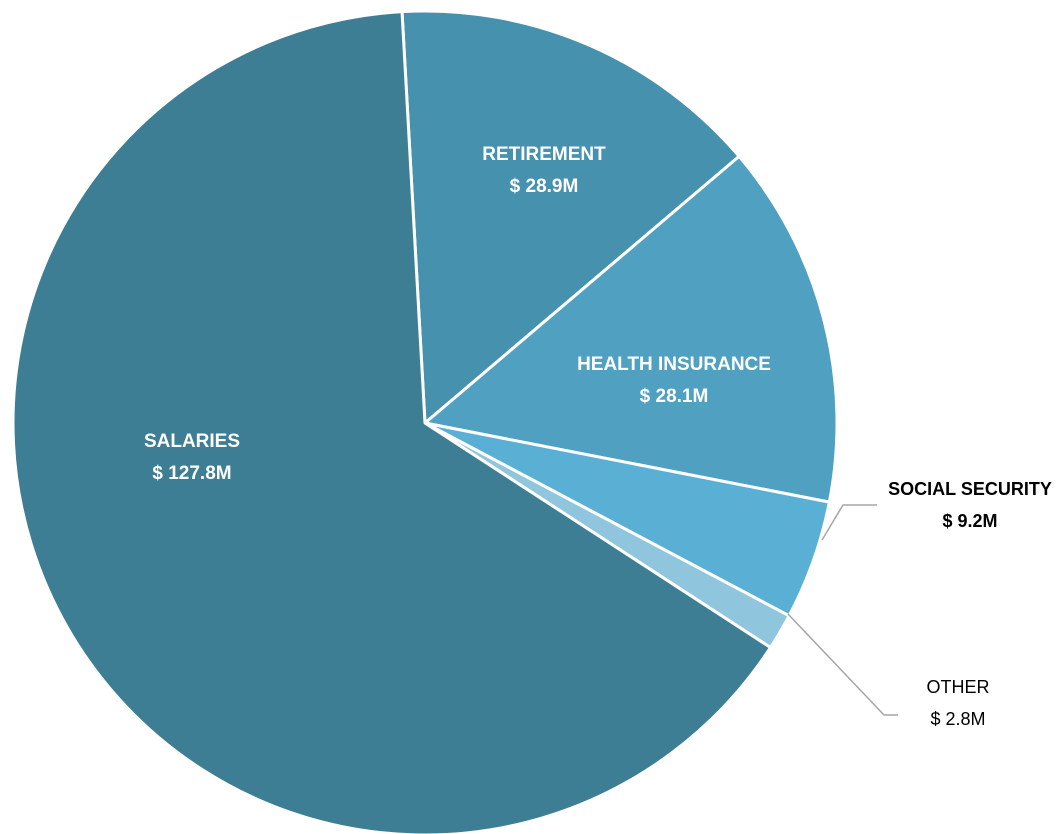  I want to click on slice-label-health-insurance: HEALTH INSURANCE, so click(674, 364).